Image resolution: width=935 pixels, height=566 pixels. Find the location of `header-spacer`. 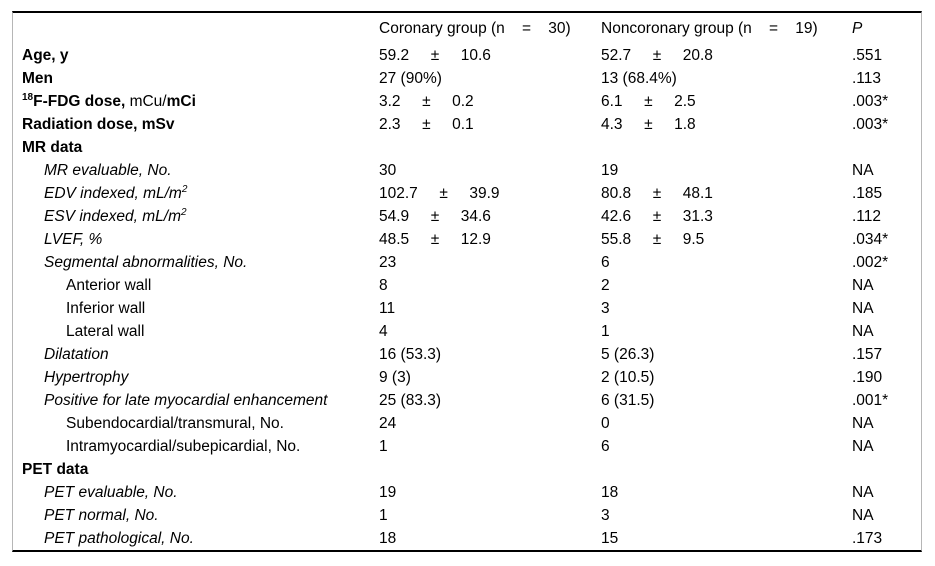

header-spacer is located at coordinates (196, 29).